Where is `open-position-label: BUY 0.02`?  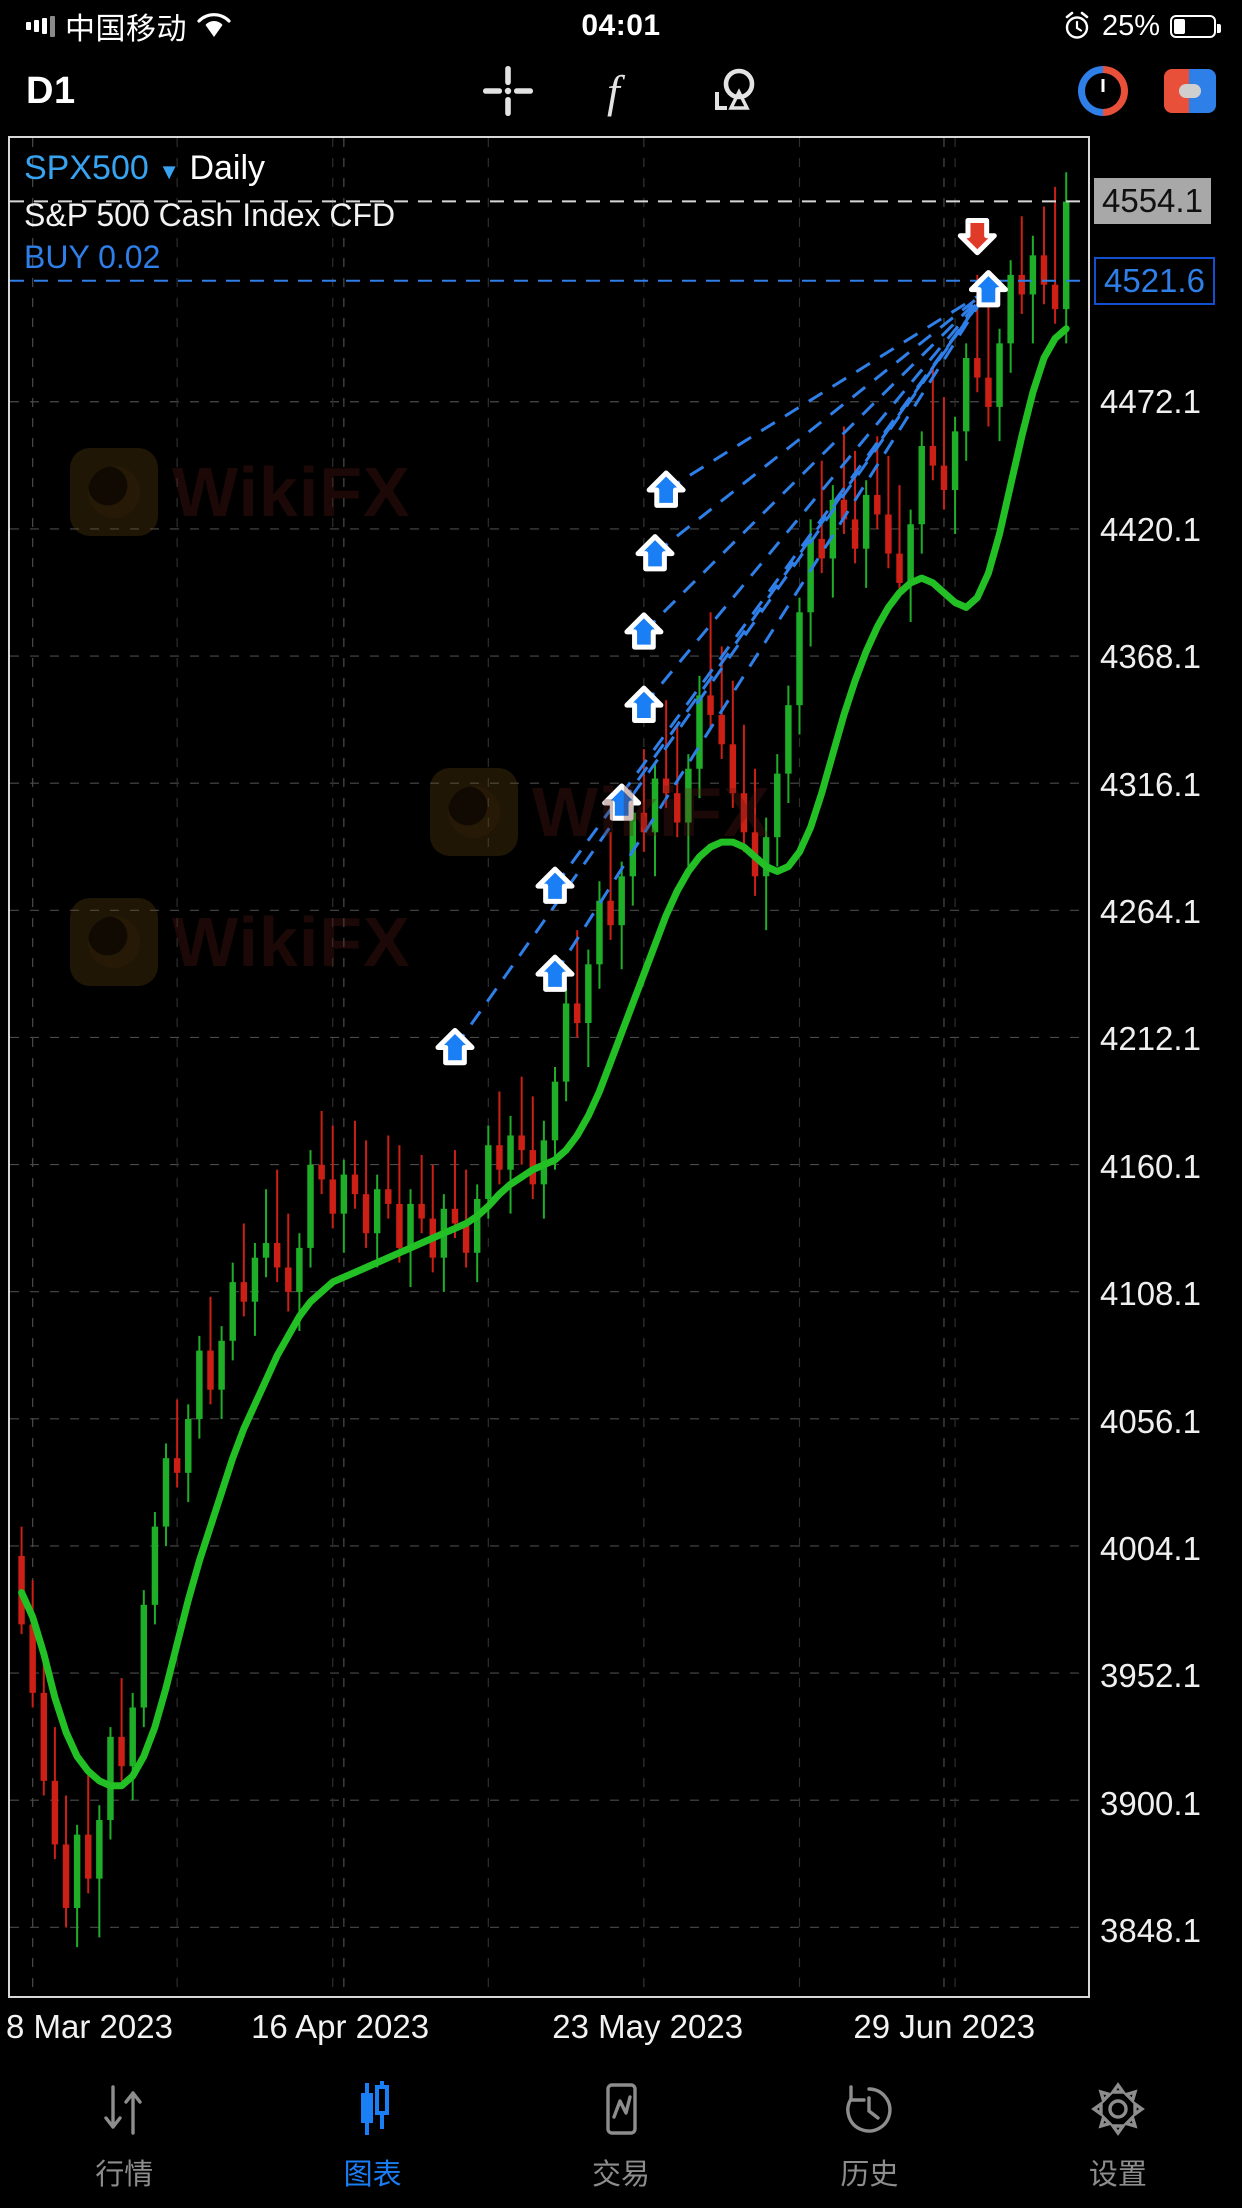 open-position-label: BUY 0.02 is located at coordinates (92, 257).